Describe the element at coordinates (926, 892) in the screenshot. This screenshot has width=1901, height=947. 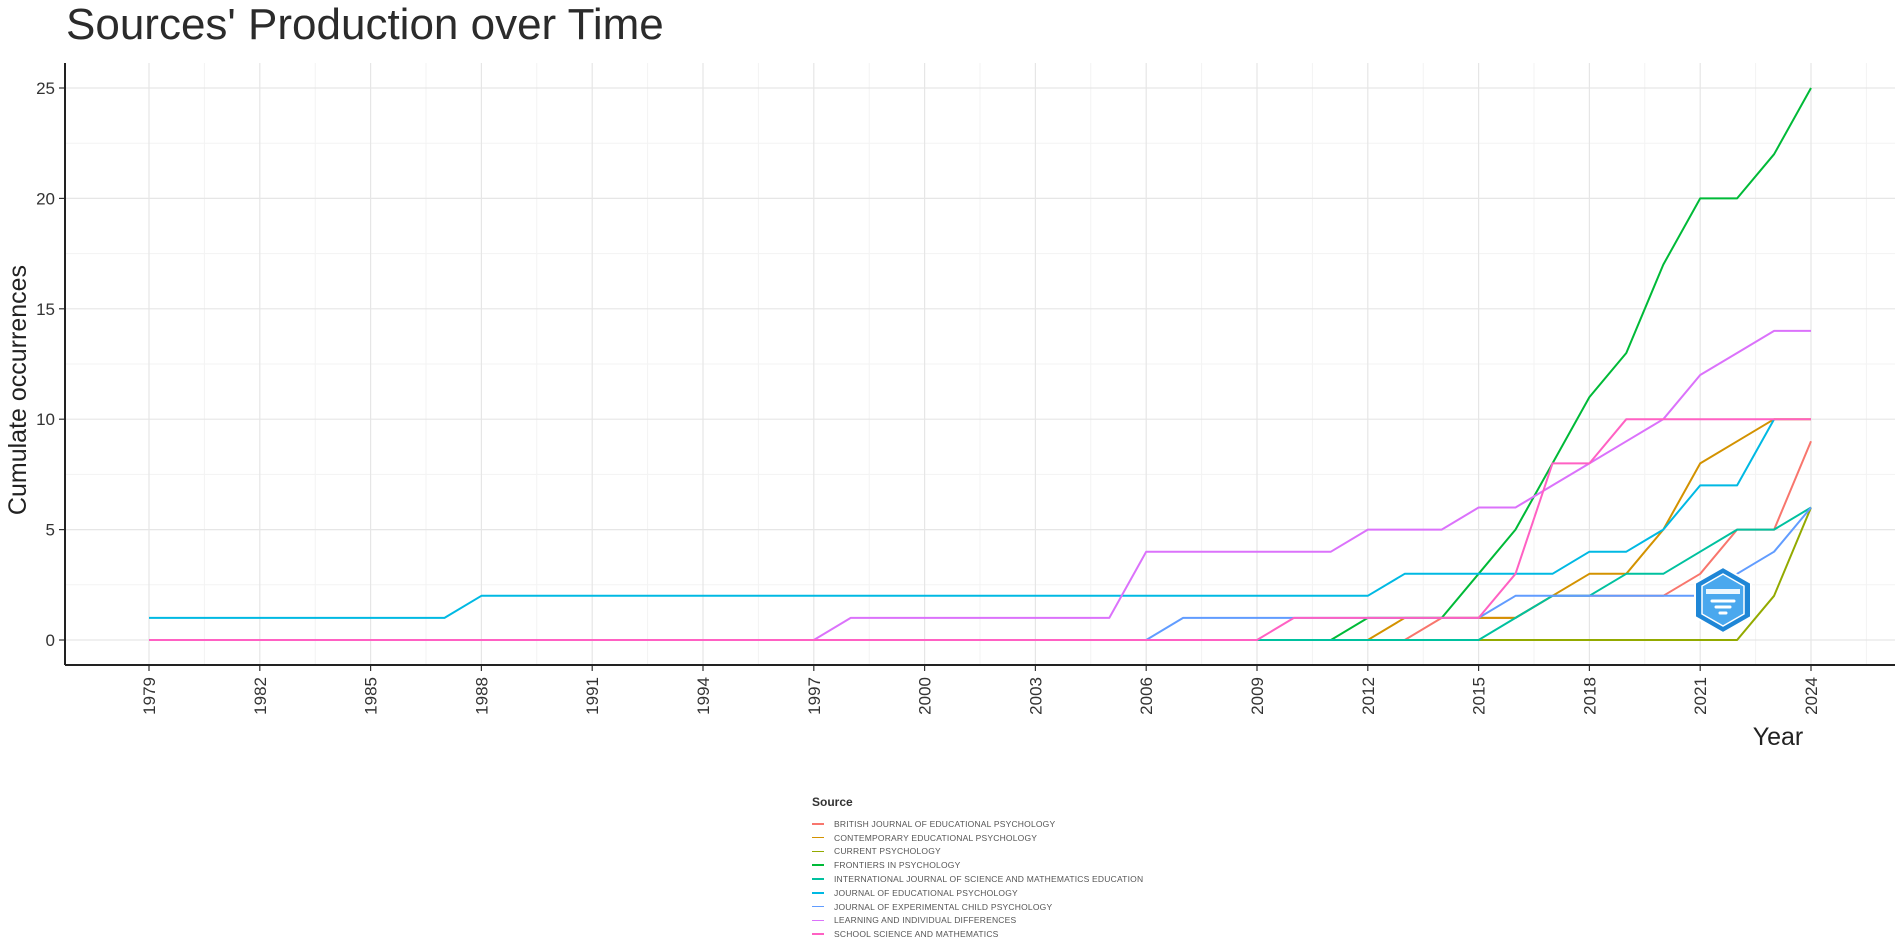
I see `legend-label: JOURNAL OF EDUCATIONAL PSYCHOLOGY` at that location.